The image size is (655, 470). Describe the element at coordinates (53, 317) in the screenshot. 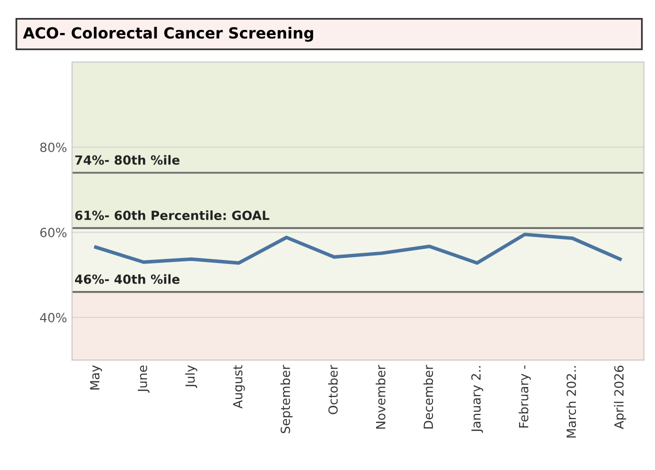

I see `y-tick-label: 40%` at that location.